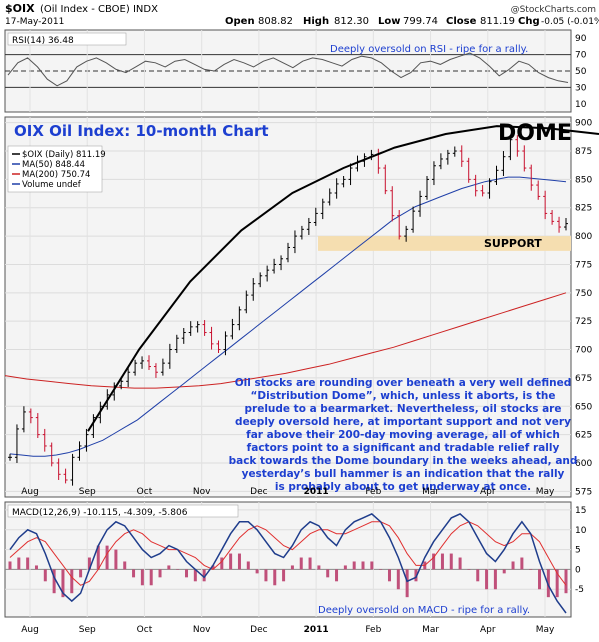 The image size is (599, 642). What do you see at coordinates (52, 185) in the screenshot?
I see `legend-entry: Volume undef` at bounding box center [52, 185].